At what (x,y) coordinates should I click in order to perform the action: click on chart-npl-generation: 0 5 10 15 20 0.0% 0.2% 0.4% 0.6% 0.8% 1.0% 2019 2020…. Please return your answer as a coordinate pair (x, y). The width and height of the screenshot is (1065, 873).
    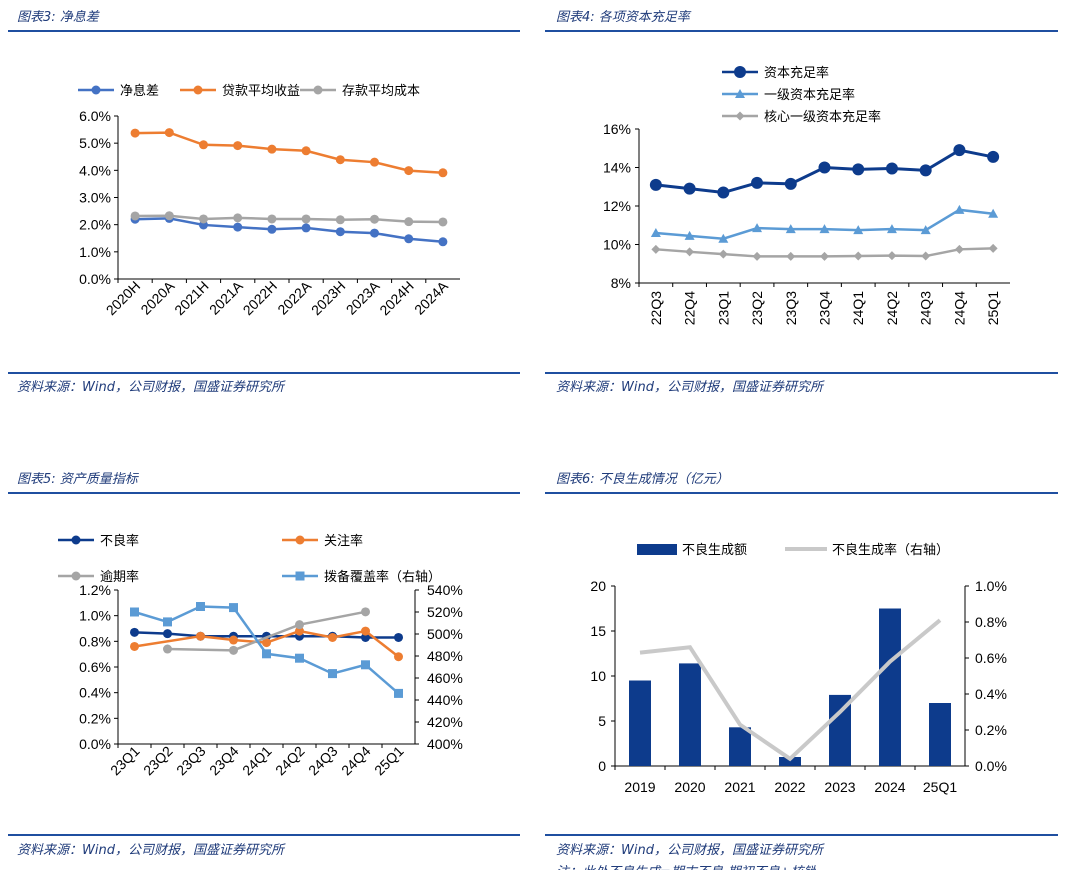
    Looking at the image, I should click on (798, 668).